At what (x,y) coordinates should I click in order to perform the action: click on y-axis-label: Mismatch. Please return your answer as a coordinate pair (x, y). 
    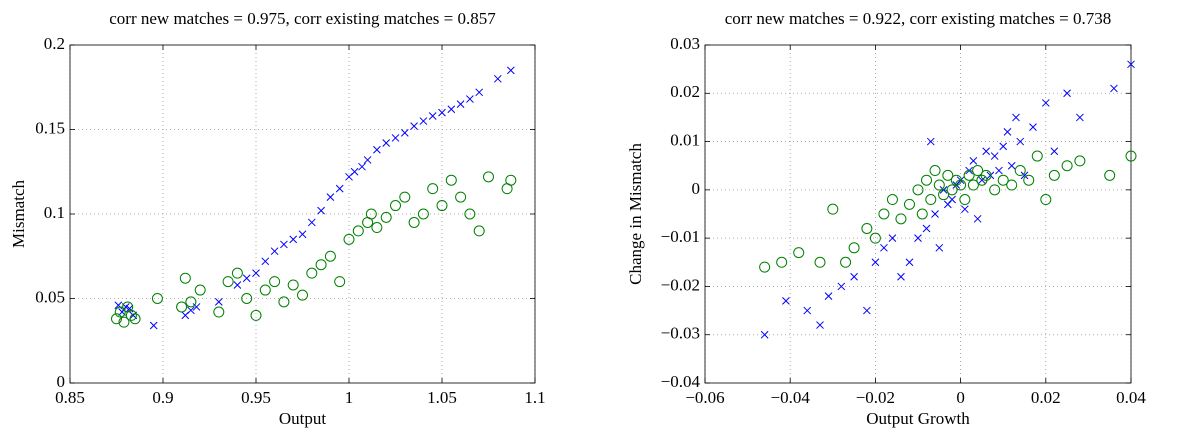
    Looking at the image, I should click on (18, 214).